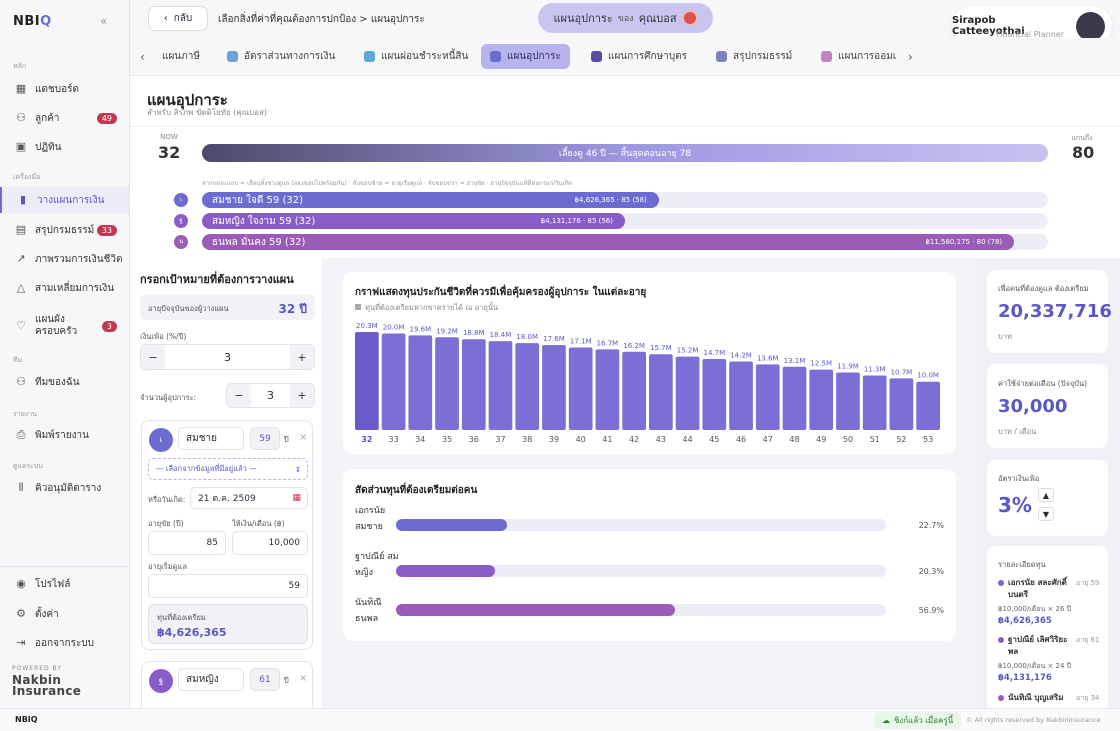  I want to click on dependent-2-name-input: สมหญิง, so click(211, 679).